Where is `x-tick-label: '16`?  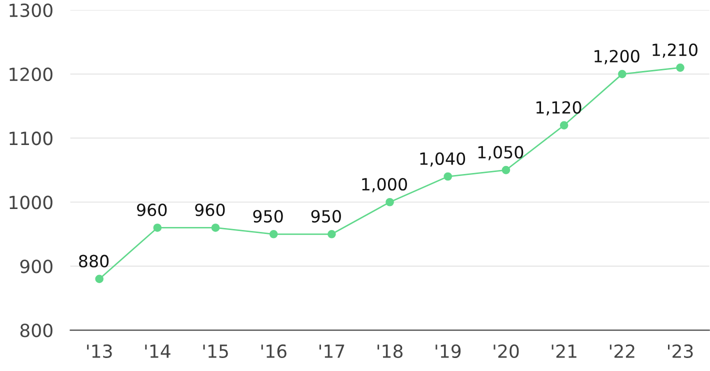 x-tick-label: '16 is located at coordinates (273, 351).